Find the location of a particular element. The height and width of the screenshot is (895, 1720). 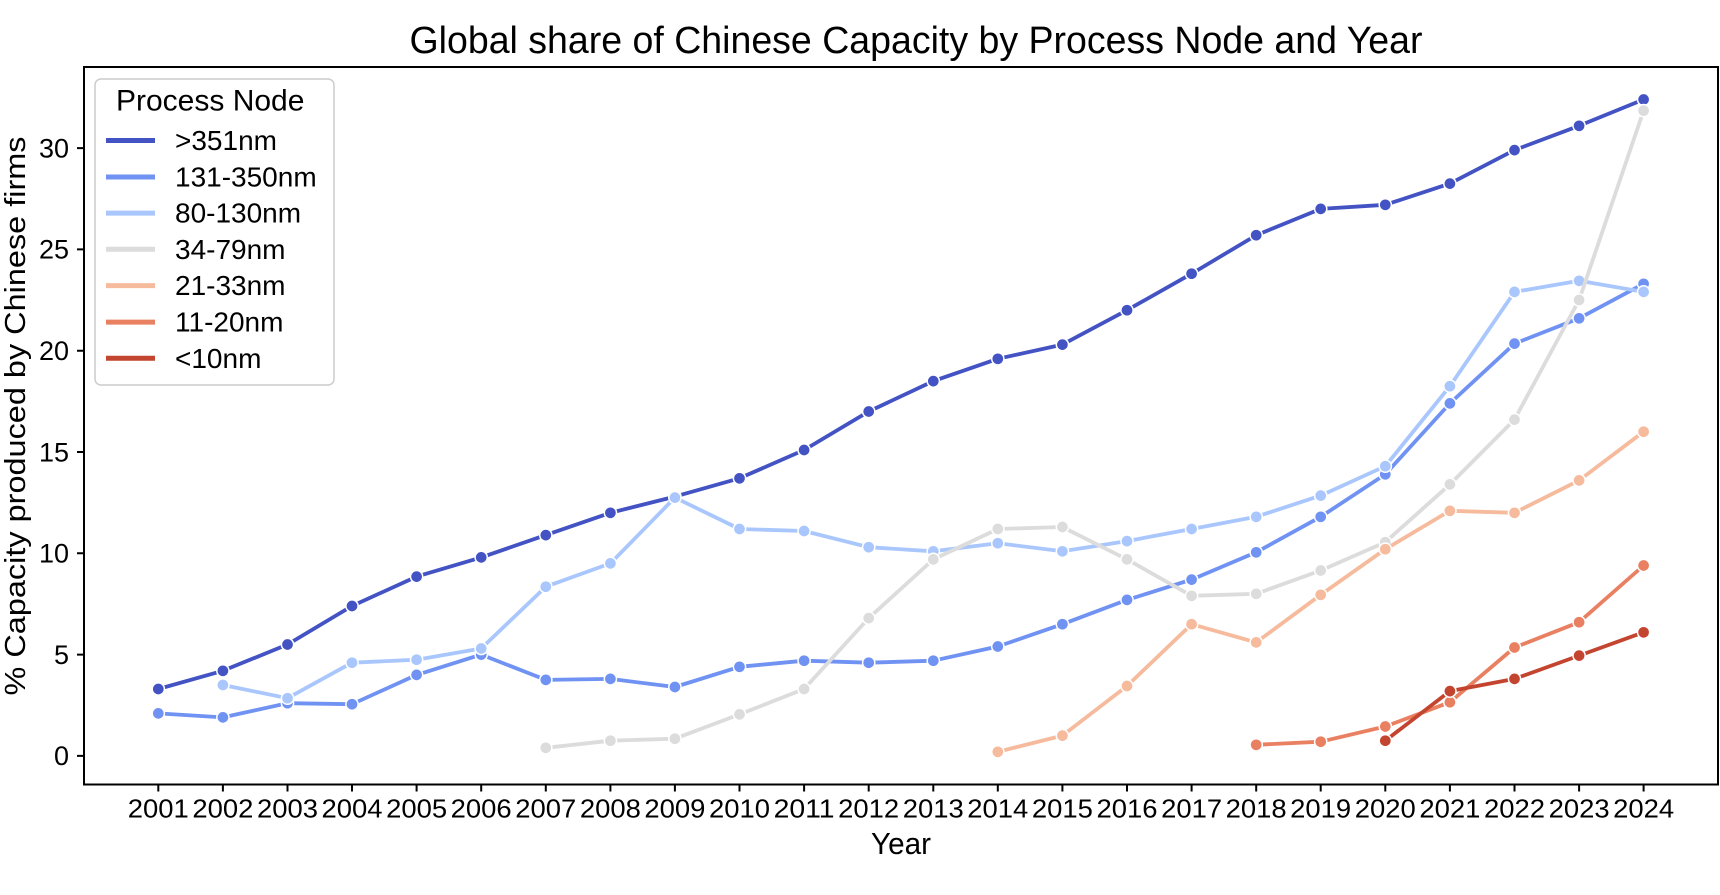

svg-text: 2005 is located at coordinates (416, 809).